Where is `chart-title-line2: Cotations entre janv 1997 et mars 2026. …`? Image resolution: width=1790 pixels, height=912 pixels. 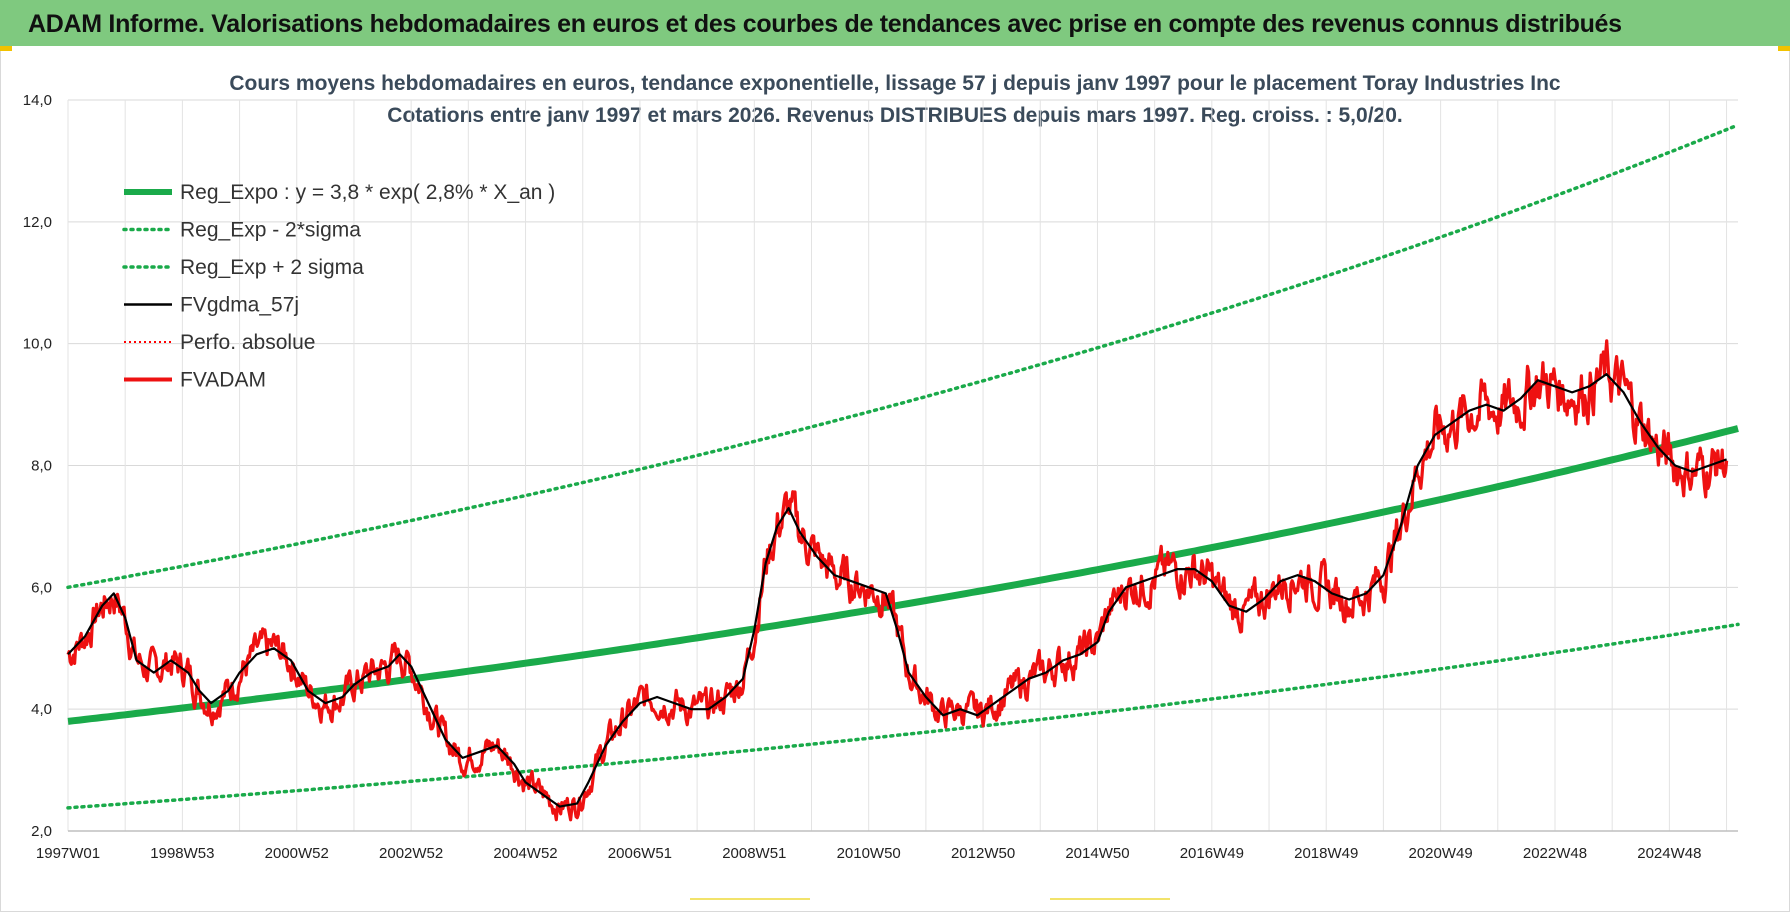 chart-title-line2: Cotations entre janv 1997 et mars 2026. … is located at coordinates (895, 115).